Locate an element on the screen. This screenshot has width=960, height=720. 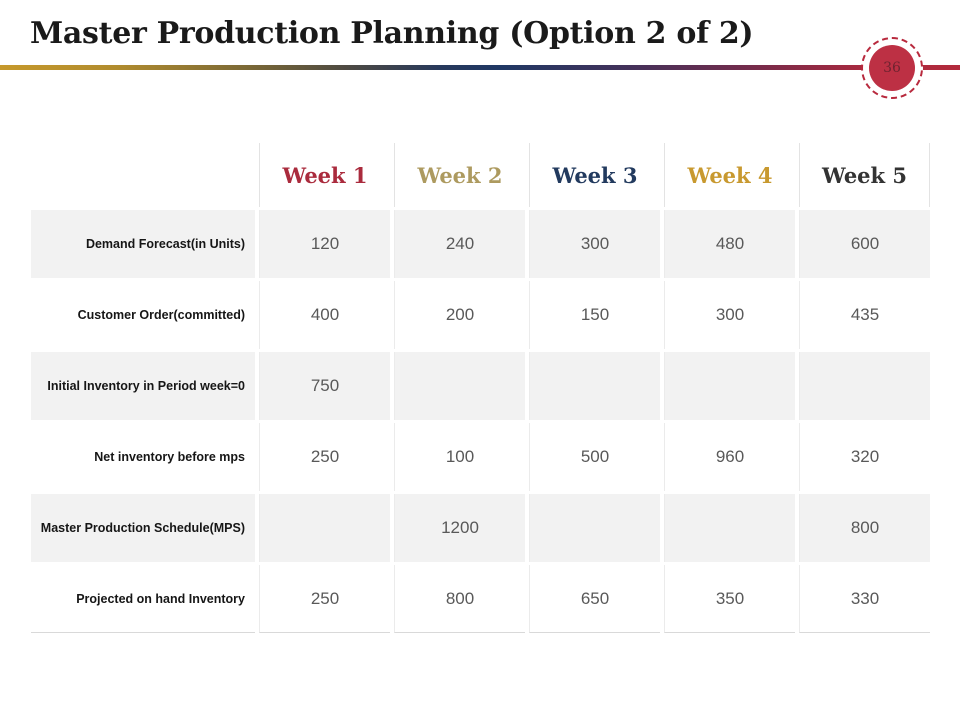
table-cell: 500 is located at coordinates (594, 457).